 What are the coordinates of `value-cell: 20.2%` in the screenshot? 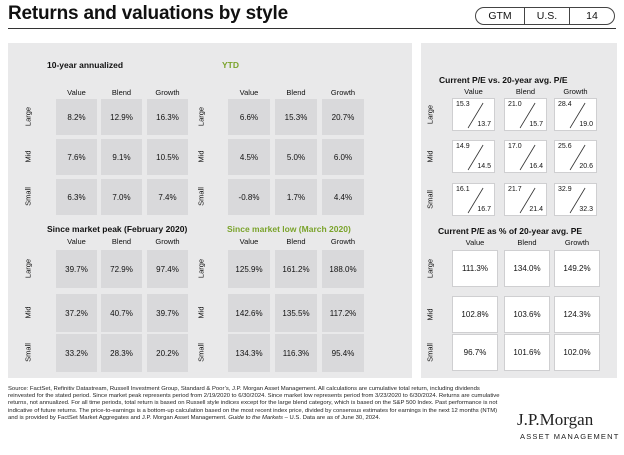 It's located at (167, 353).